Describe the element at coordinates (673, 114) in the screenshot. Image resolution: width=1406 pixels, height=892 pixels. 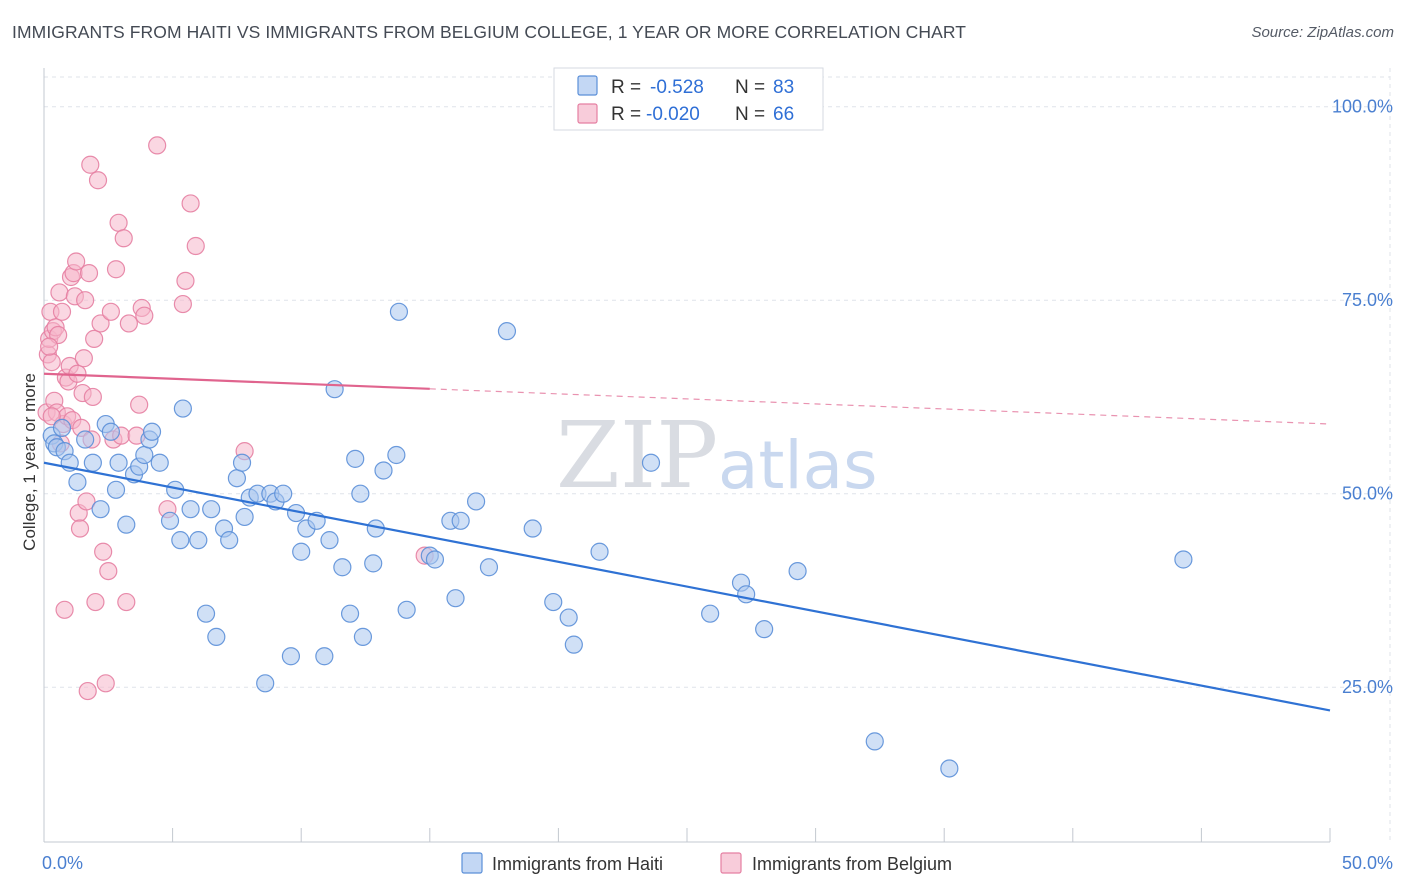
I see `legend-r-value-belgium: -0.020` at that location.